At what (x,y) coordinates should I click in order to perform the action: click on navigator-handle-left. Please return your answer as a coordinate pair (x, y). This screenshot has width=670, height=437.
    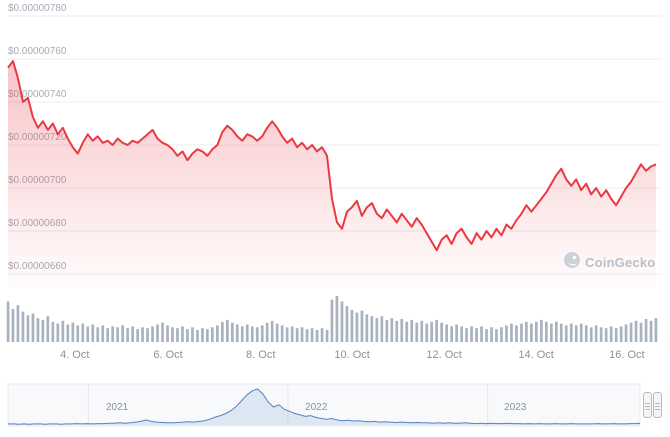
    Looking at the image, I should click on (647, 405).